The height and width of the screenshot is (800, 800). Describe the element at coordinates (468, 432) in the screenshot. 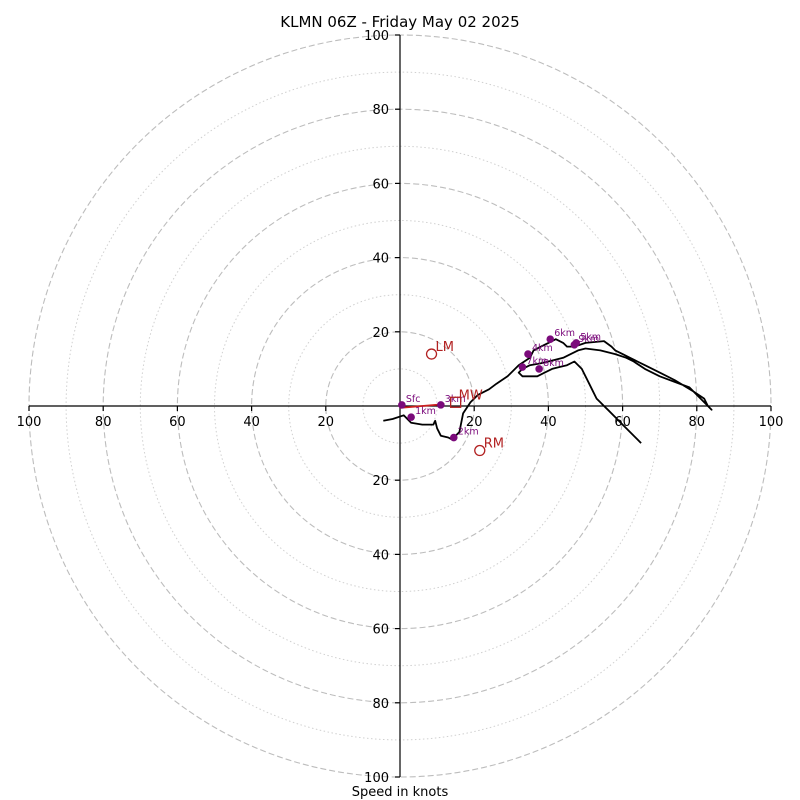

I see `height-marker-label: 2km` at that location.